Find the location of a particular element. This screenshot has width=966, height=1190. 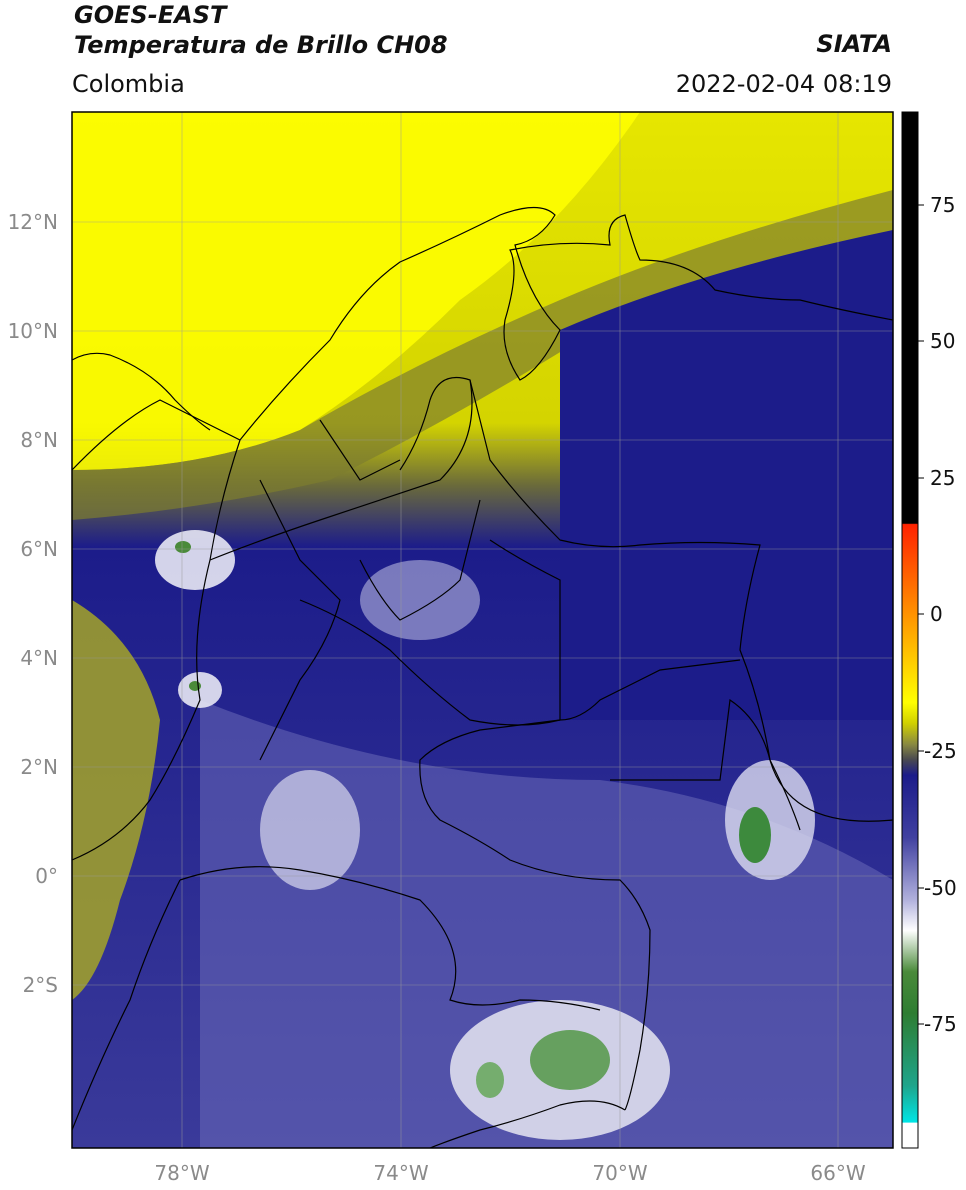

lon-label: 74°W is located at coordinates (400, 1173).